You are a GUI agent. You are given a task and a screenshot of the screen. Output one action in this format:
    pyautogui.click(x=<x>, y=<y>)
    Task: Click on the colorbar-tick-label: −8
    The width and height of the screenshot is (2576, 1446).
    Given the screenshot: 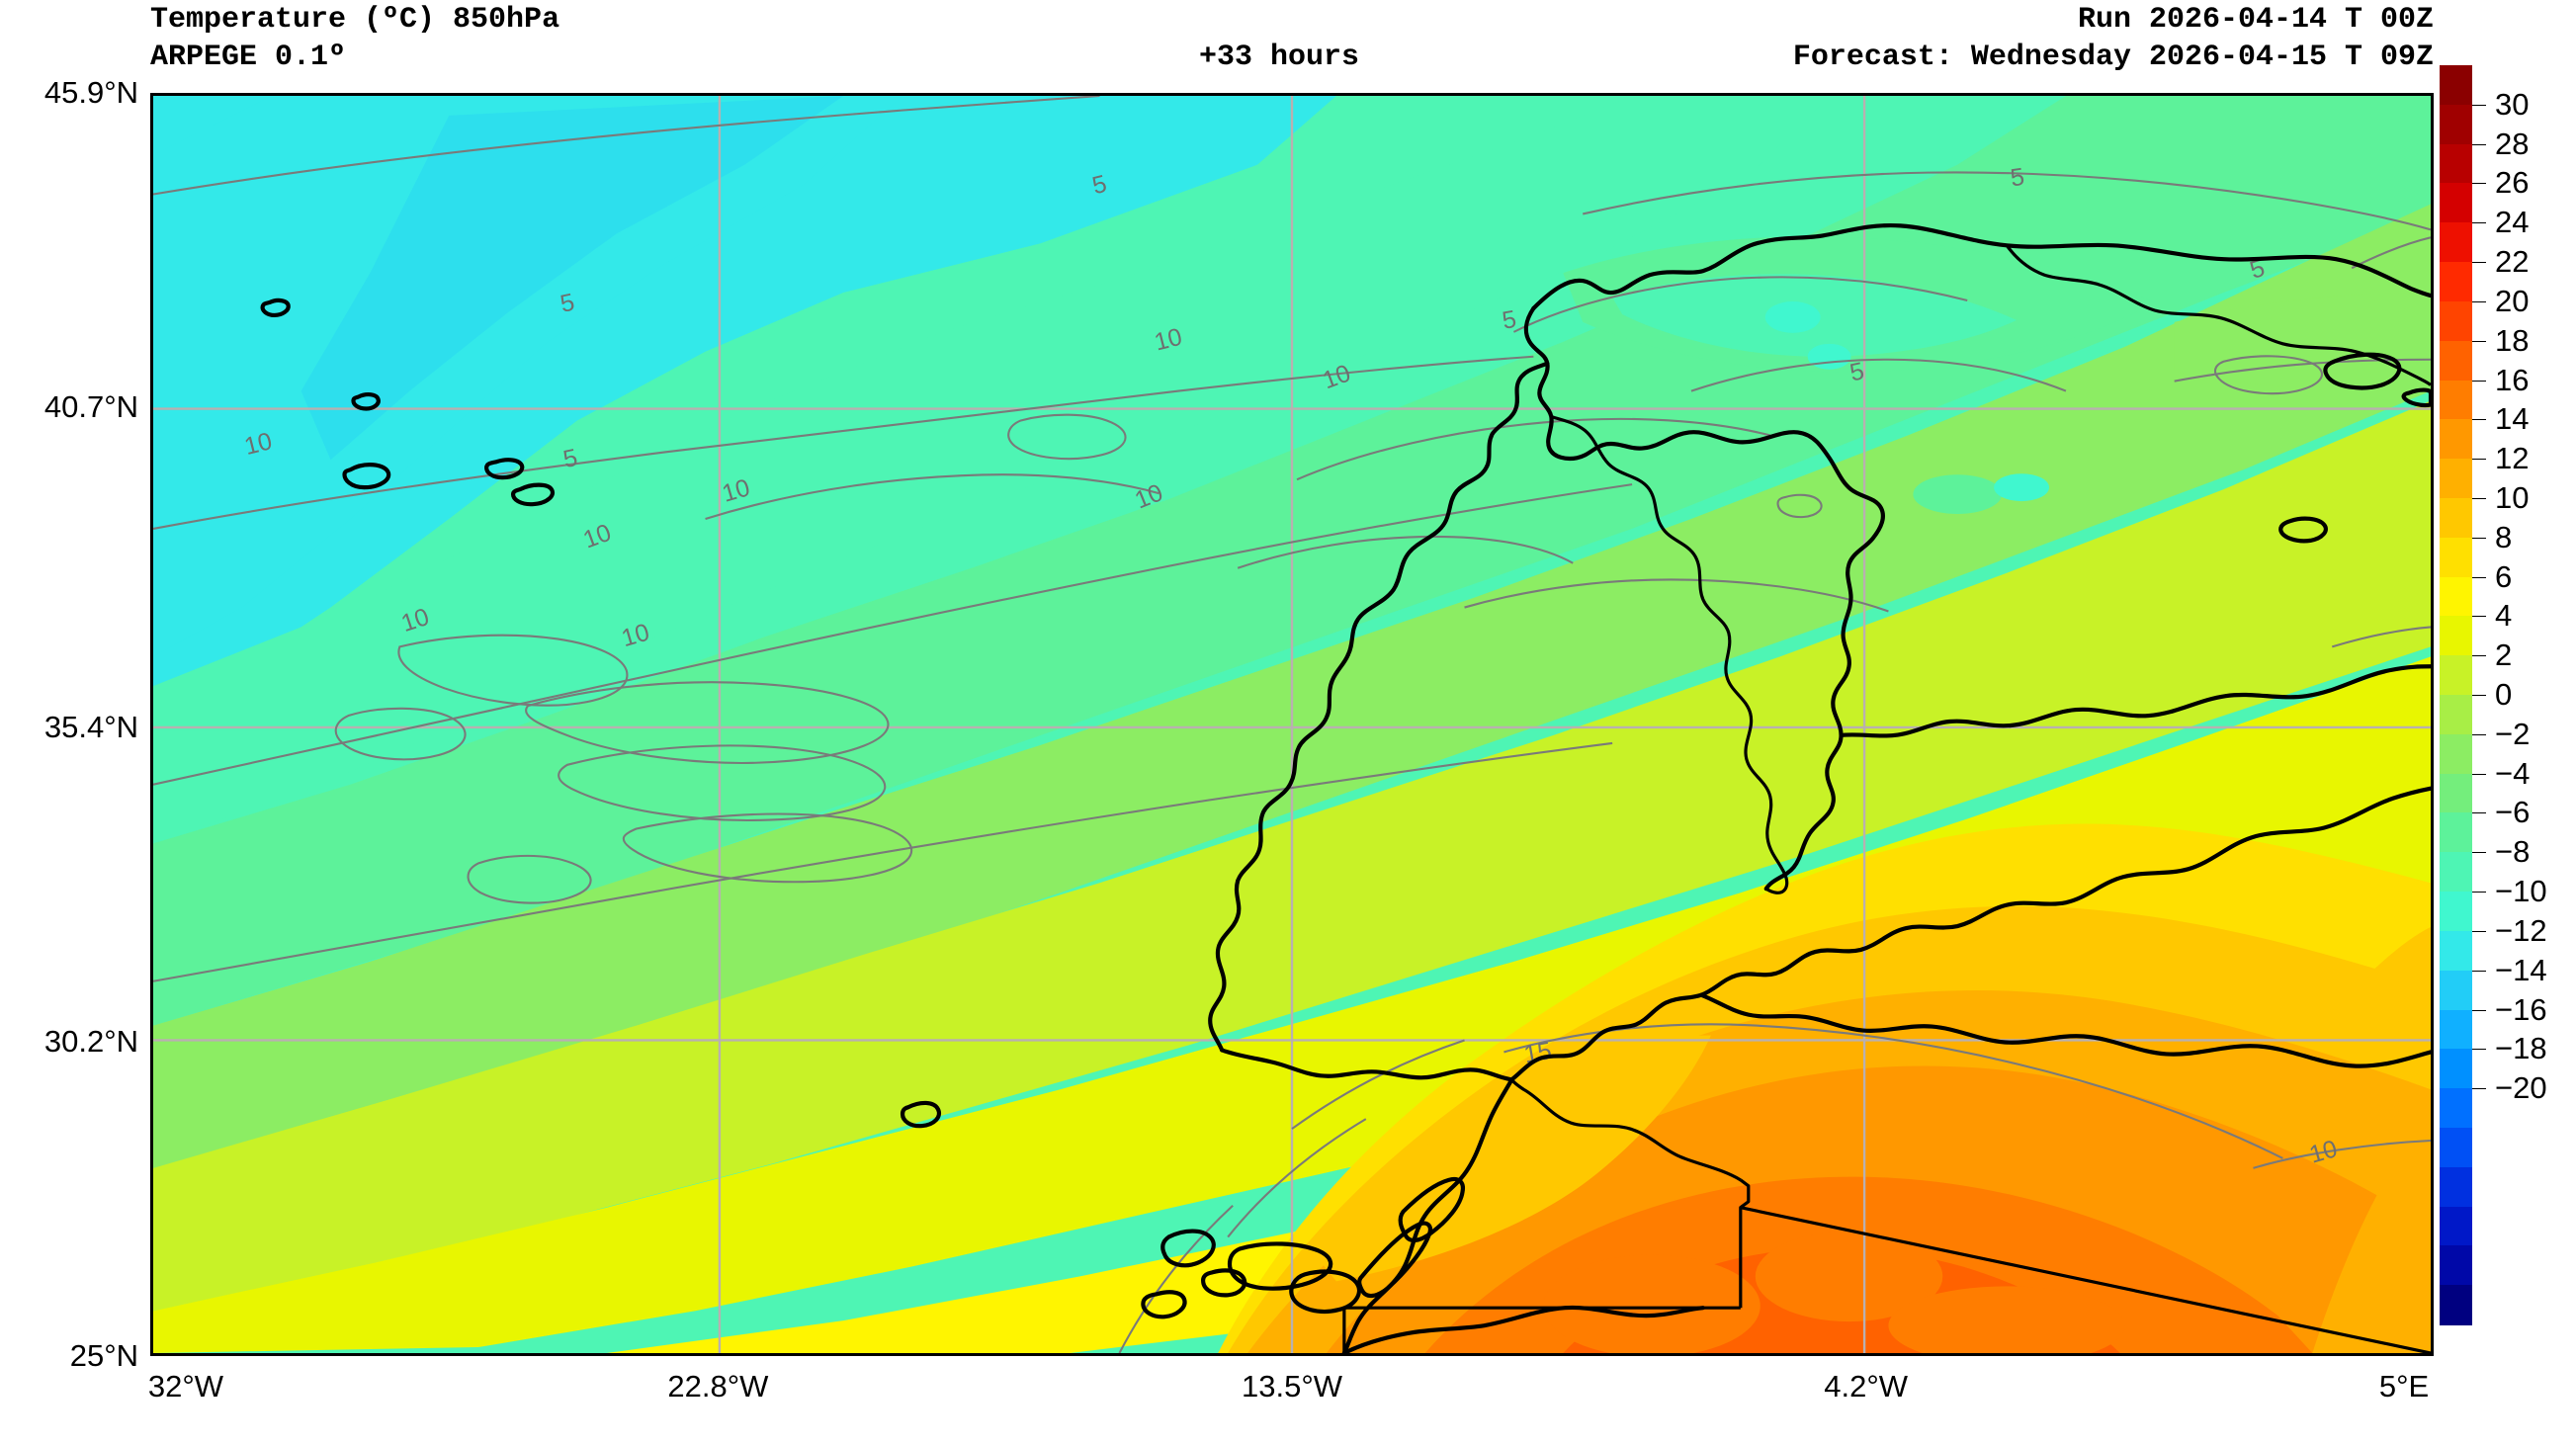 What is the action you would take?
    pyautogui.click(x=2513, y=852)
    